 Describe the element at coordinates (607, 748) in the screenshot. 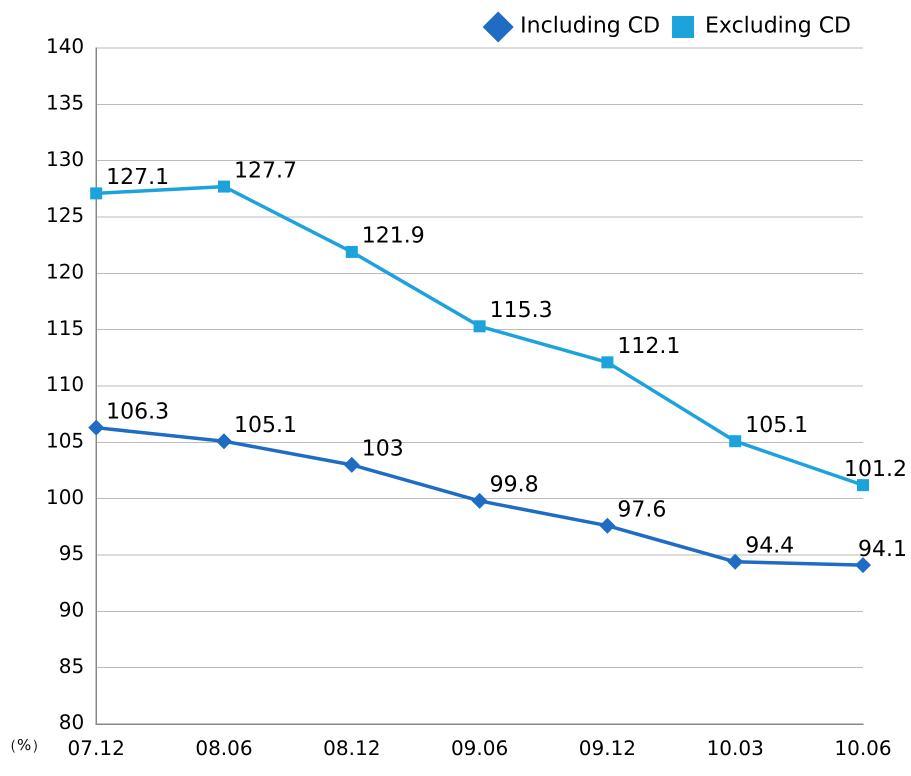

I see `x-tick-label: 09.12` at that location.